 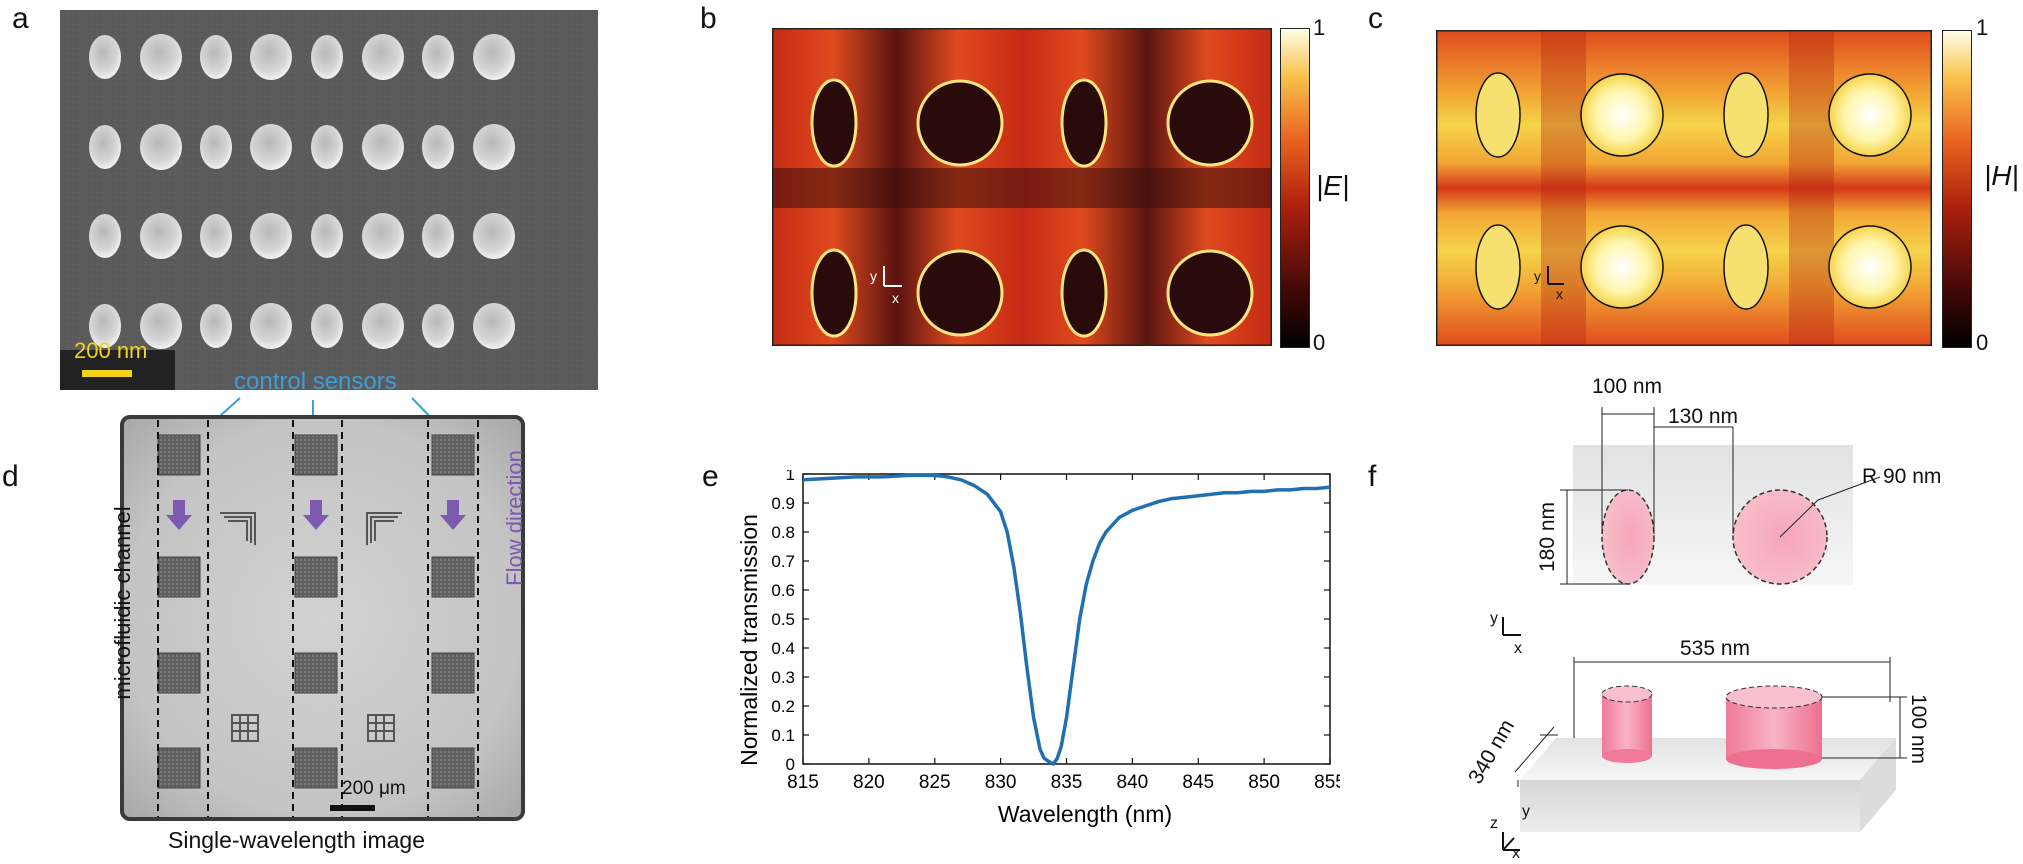 What do you see at coordinates (892, 276) in the screenshot?
I see `axis-indicator-b` at bounding box center [892, 276].